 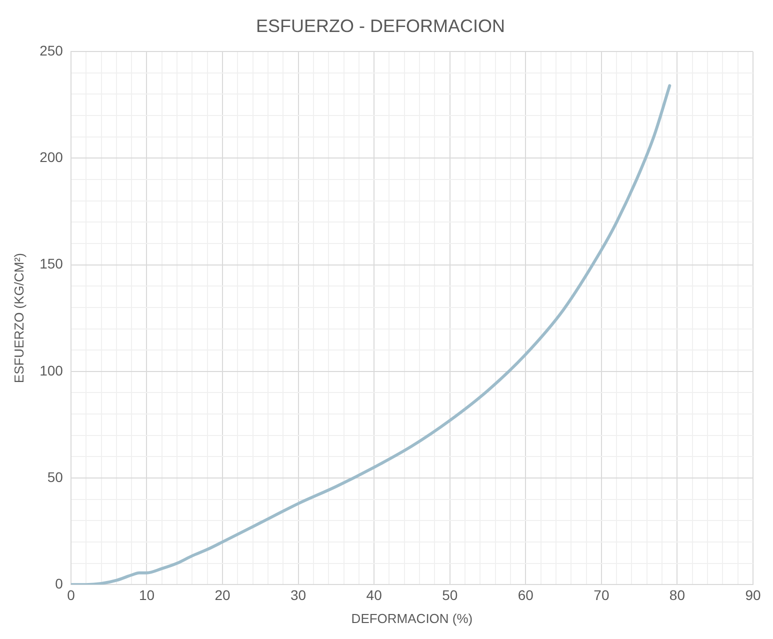 What do you see at coordinates (52, 264) in the screenshot?
I see `y-tick-label: 150` at bounding box center [52, 264].